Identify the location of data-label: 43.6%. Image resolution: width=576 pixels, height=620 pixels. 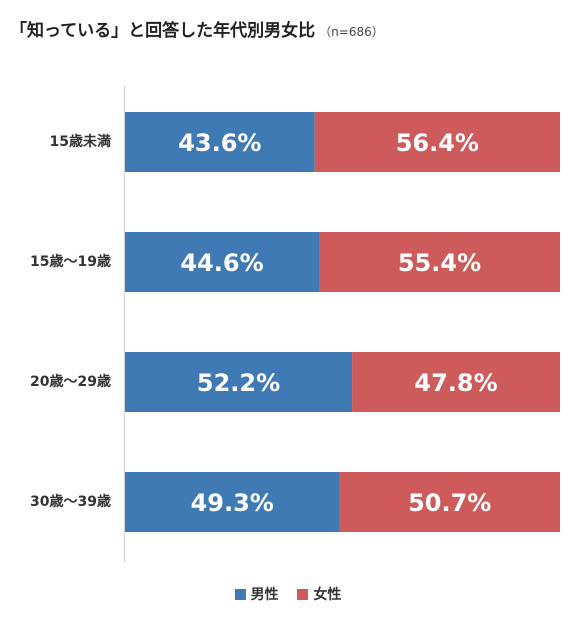
(219, 143).